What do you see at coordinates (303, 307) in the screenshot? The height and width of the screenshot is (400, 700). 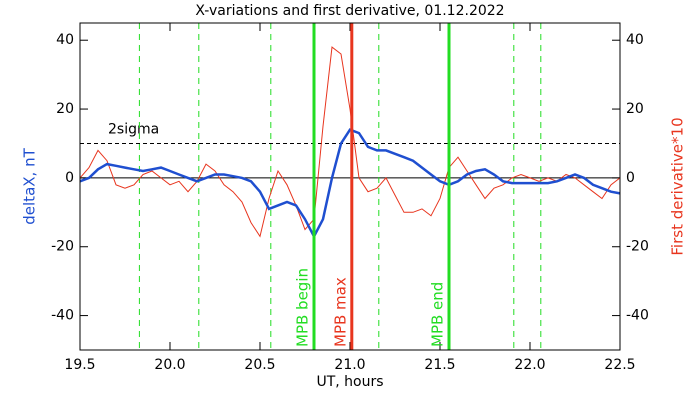 I see `marker-label: MPB begin` at bounding box center [303, 307].